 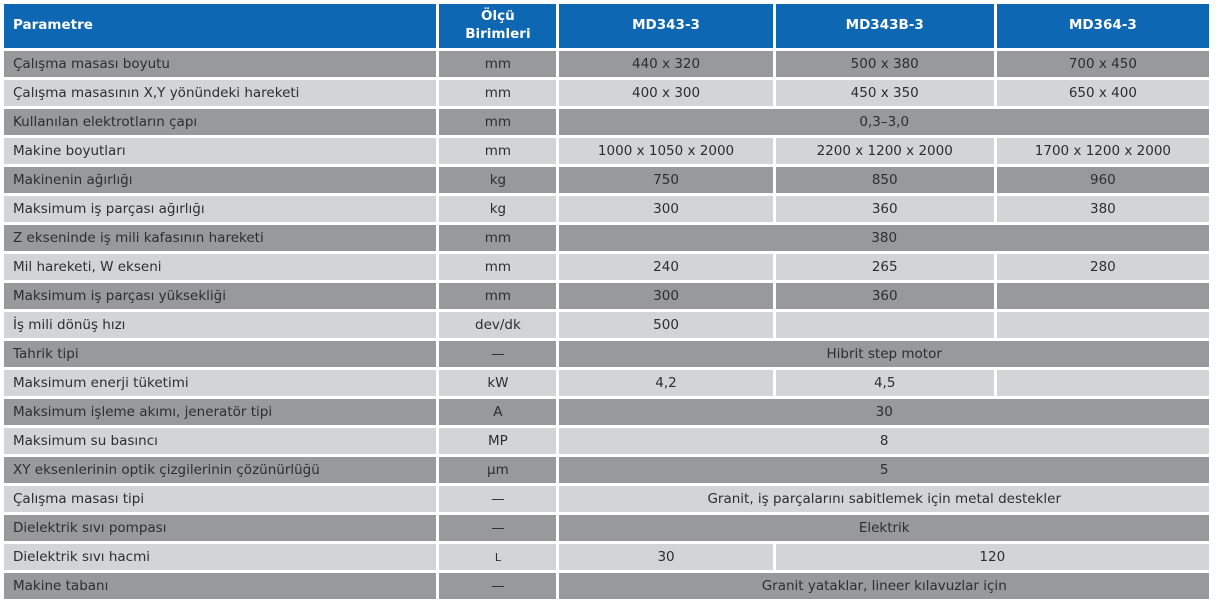 I want to click on parameter-cell: İş mili dönüş hızı, so click(x=220, y=325).